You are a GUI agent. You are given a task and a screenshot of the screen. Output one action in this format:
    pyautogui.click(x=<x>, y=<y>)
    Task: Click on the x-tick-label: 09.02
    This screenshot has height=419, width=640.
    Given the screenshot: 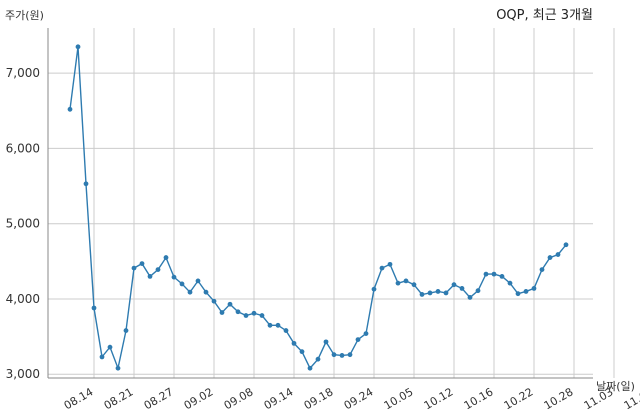 What is the action you would take?
    pyautogui.click(x=199, y=398)
    